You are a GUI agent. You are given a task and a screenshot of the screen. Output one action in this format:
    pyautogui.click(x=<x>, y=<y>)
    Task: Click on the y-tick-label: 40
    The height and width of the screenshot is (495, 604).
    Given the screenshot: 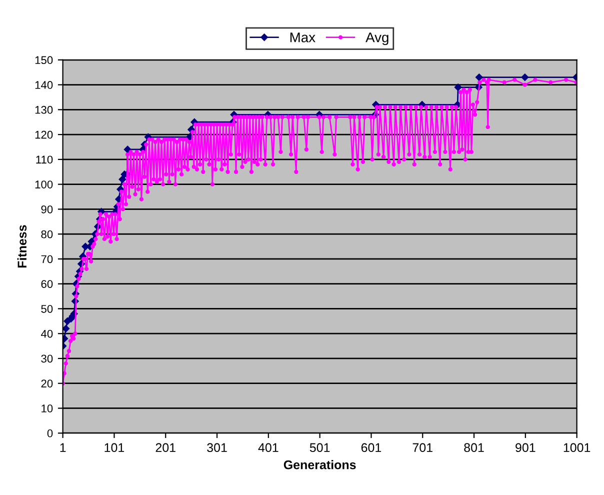 What is the action you would take?
    pyautogui.click(x=46, y=334)
    